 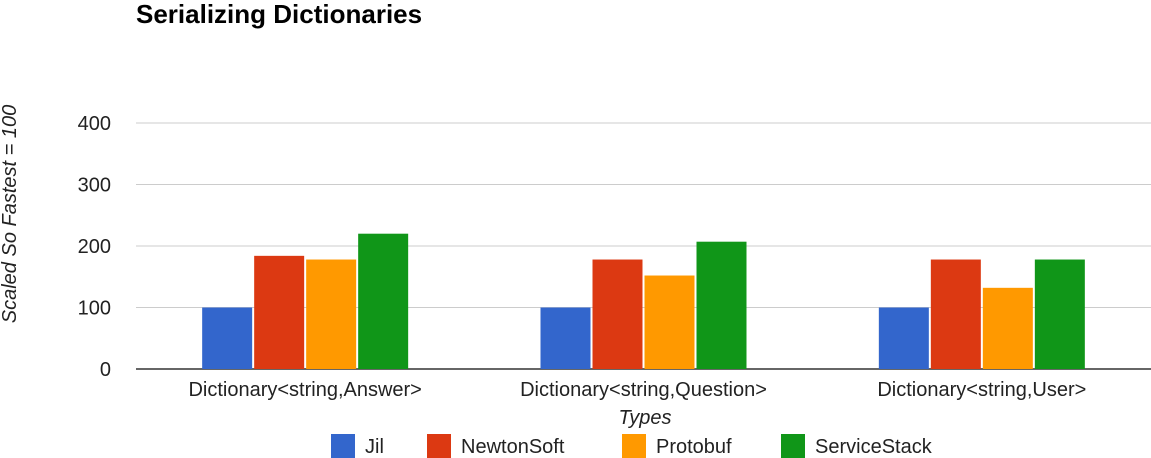 What do you see at coordinates (513, 447) in the screenshot?
I see `legend-label-newtonsoft: NewtonSoft` at bounding box center [513, 447].